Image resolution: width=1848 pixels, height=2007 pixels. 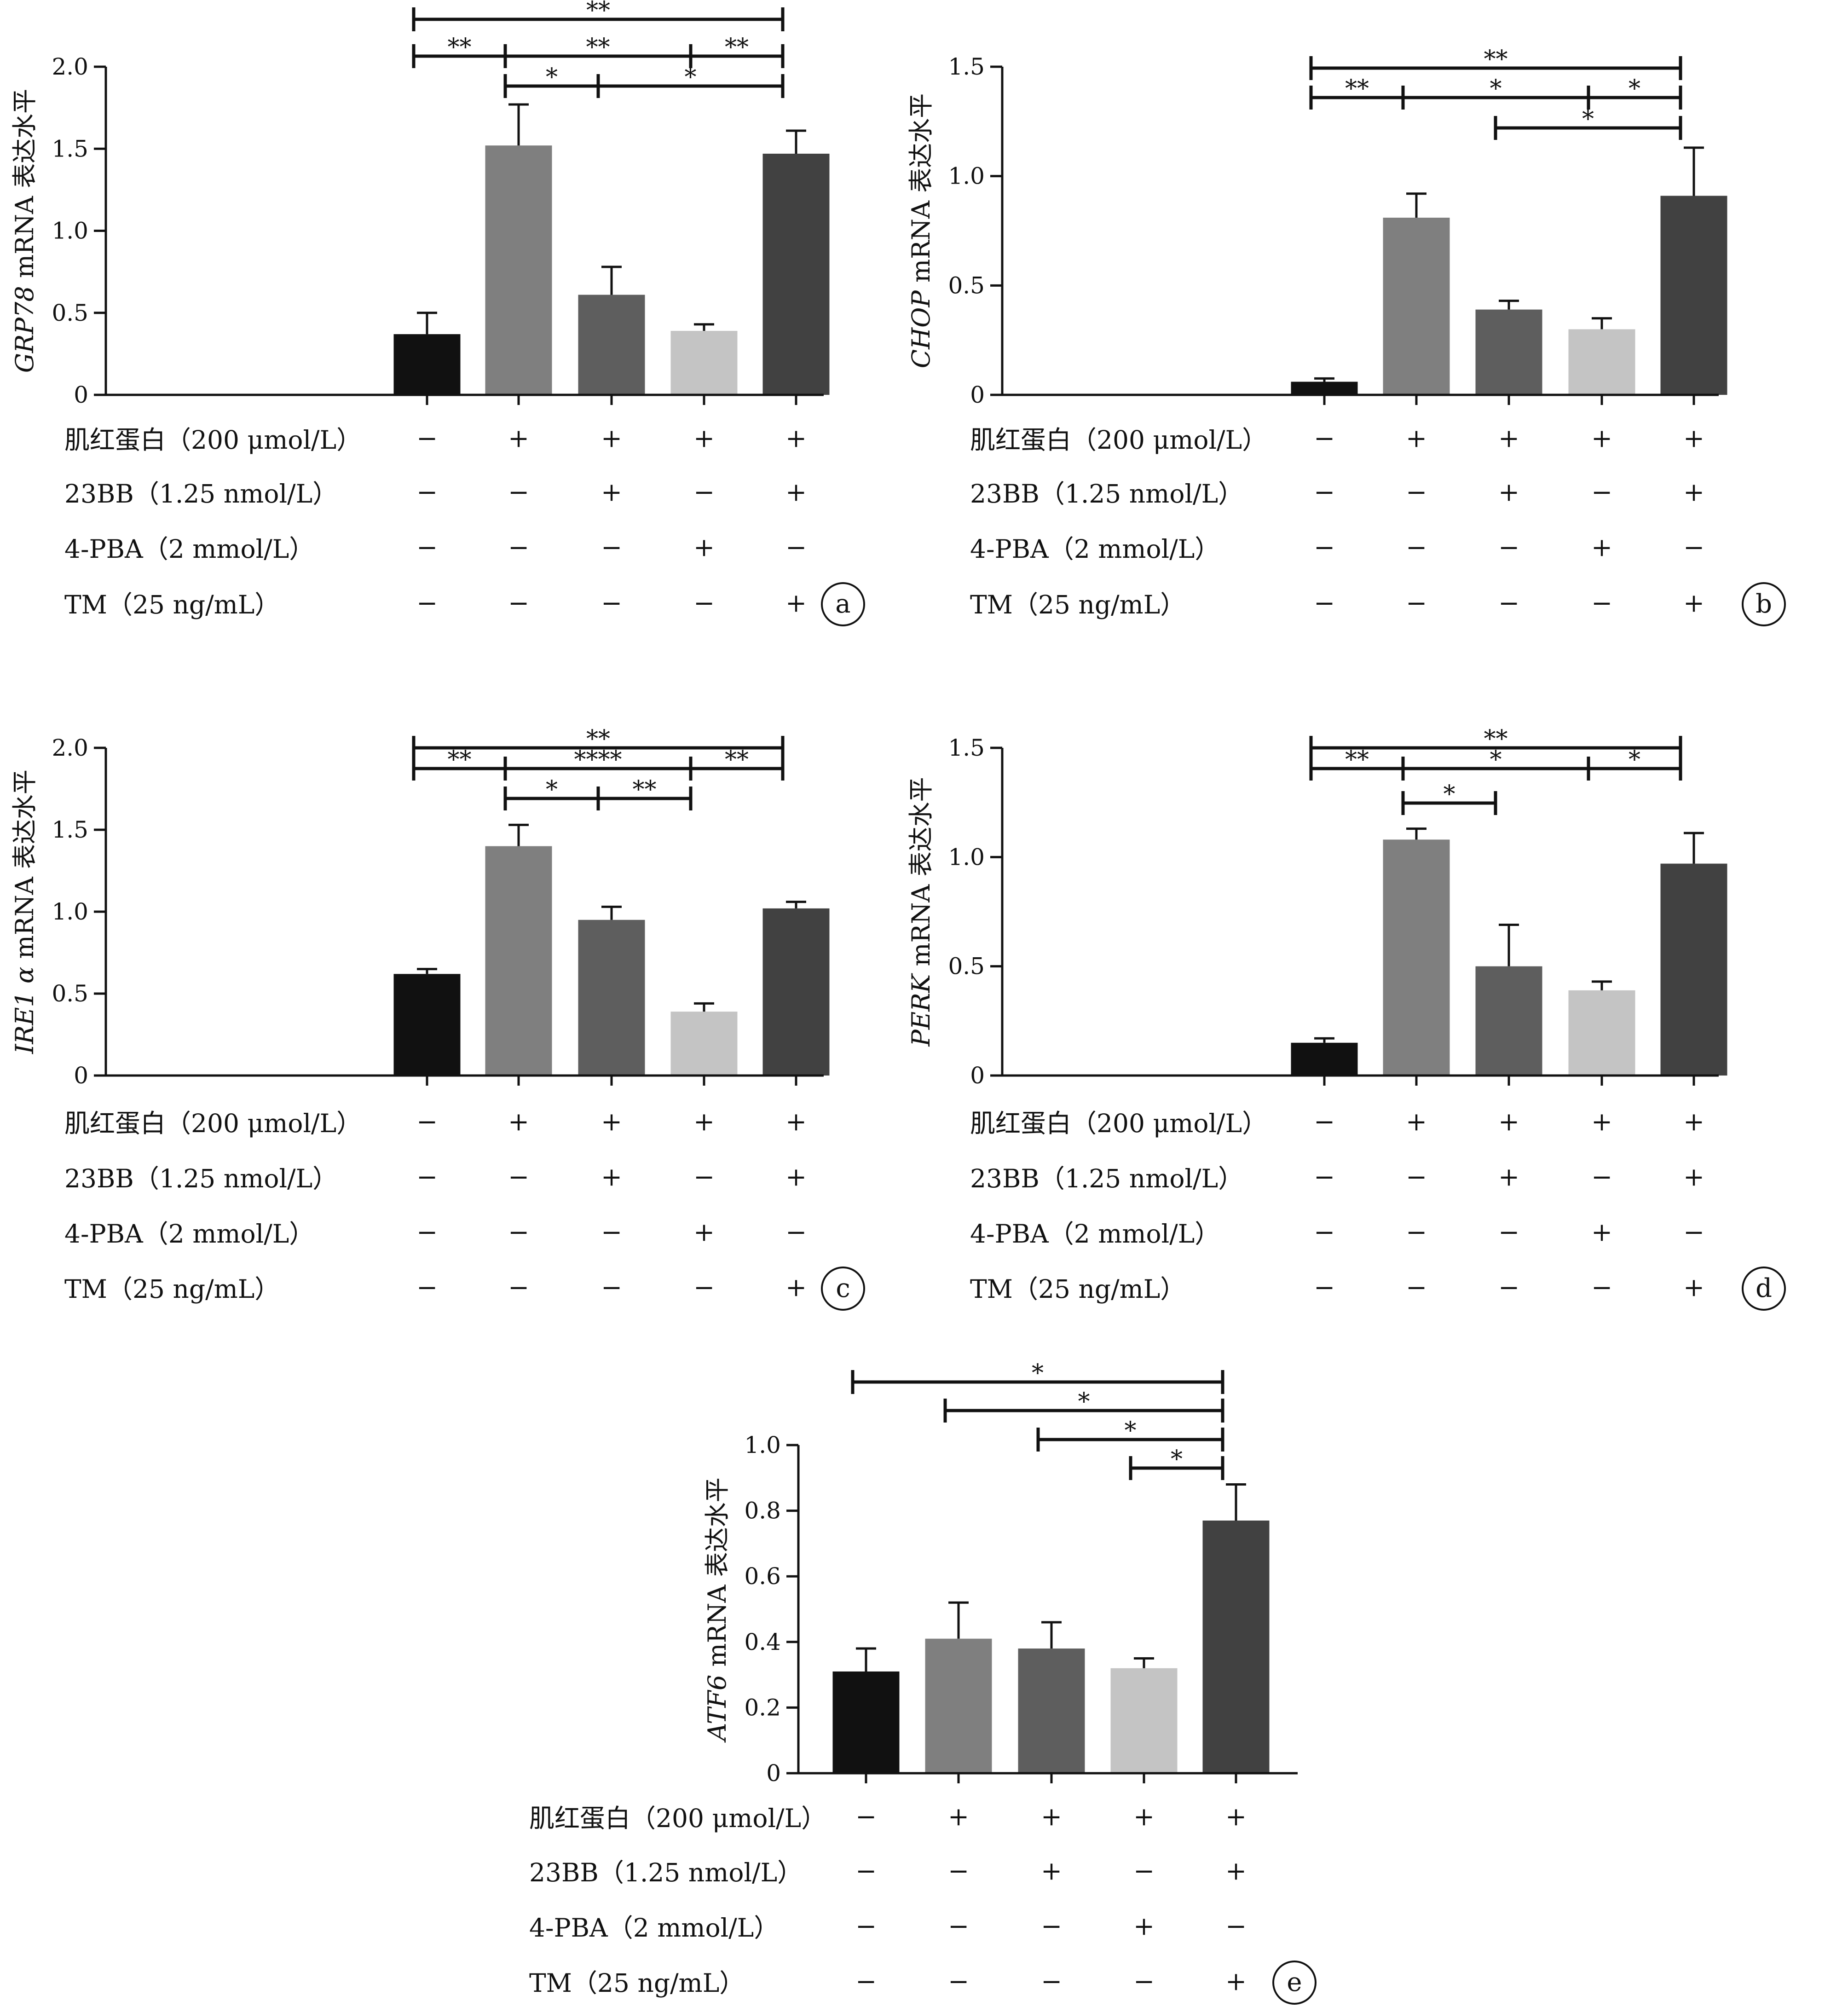 What do you see at coordinates (598, 739) in the screenshot?
I see `significance-label-1: **` at bounding box center [598, 739].